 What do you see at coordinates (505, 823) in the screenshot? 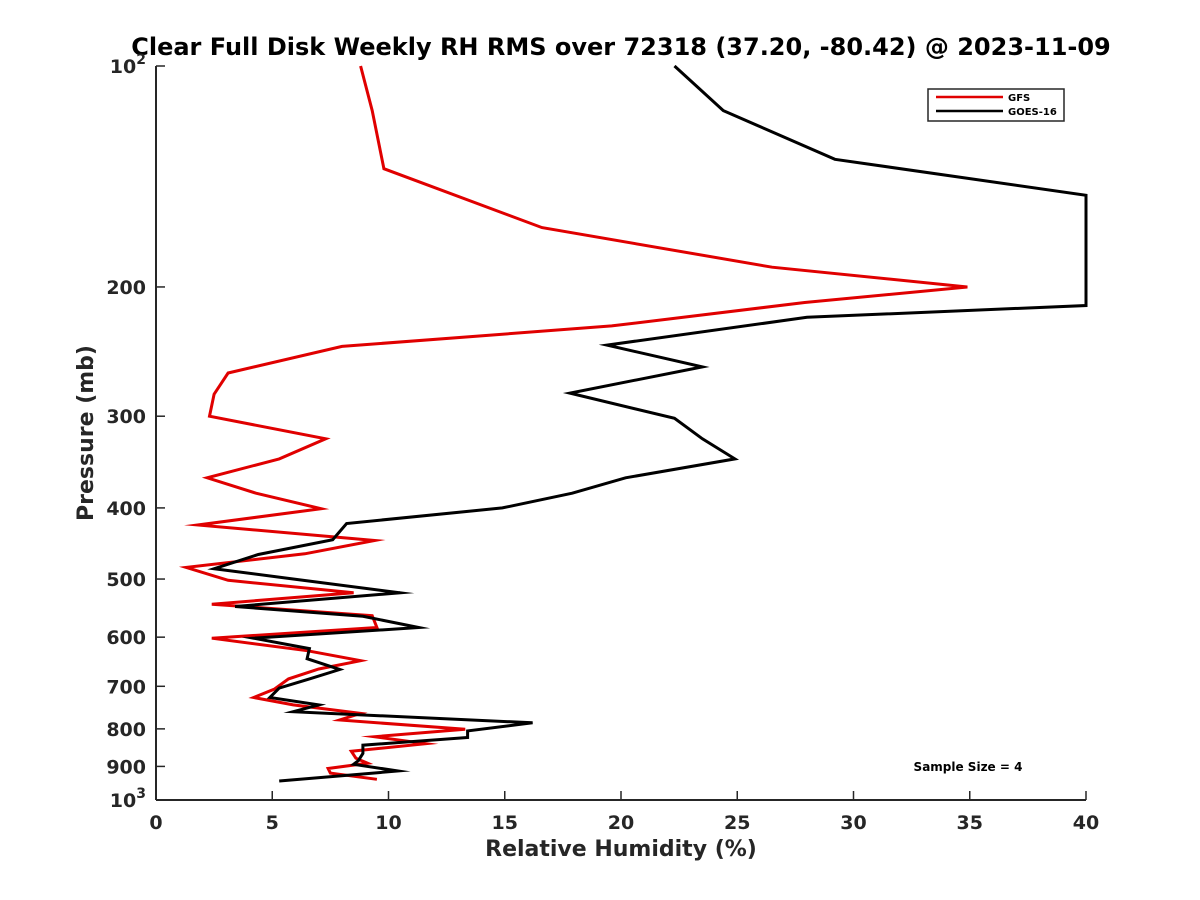
I see `x-tick-label: 15` at bounding box center [505, 823].